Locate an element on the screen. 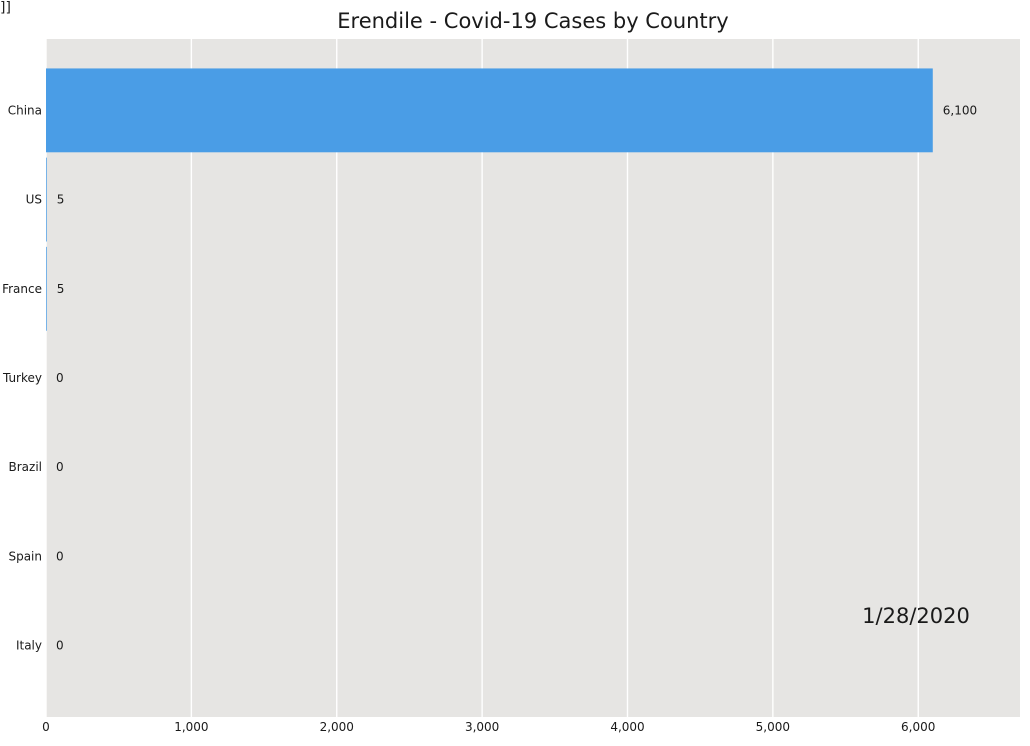 The width and height of the screenshot is (1030, 746). x-axis-ticks: 0 1,000 2,000 3,000 4,000 5,000 6,000 is located at coordinates (488, 727).